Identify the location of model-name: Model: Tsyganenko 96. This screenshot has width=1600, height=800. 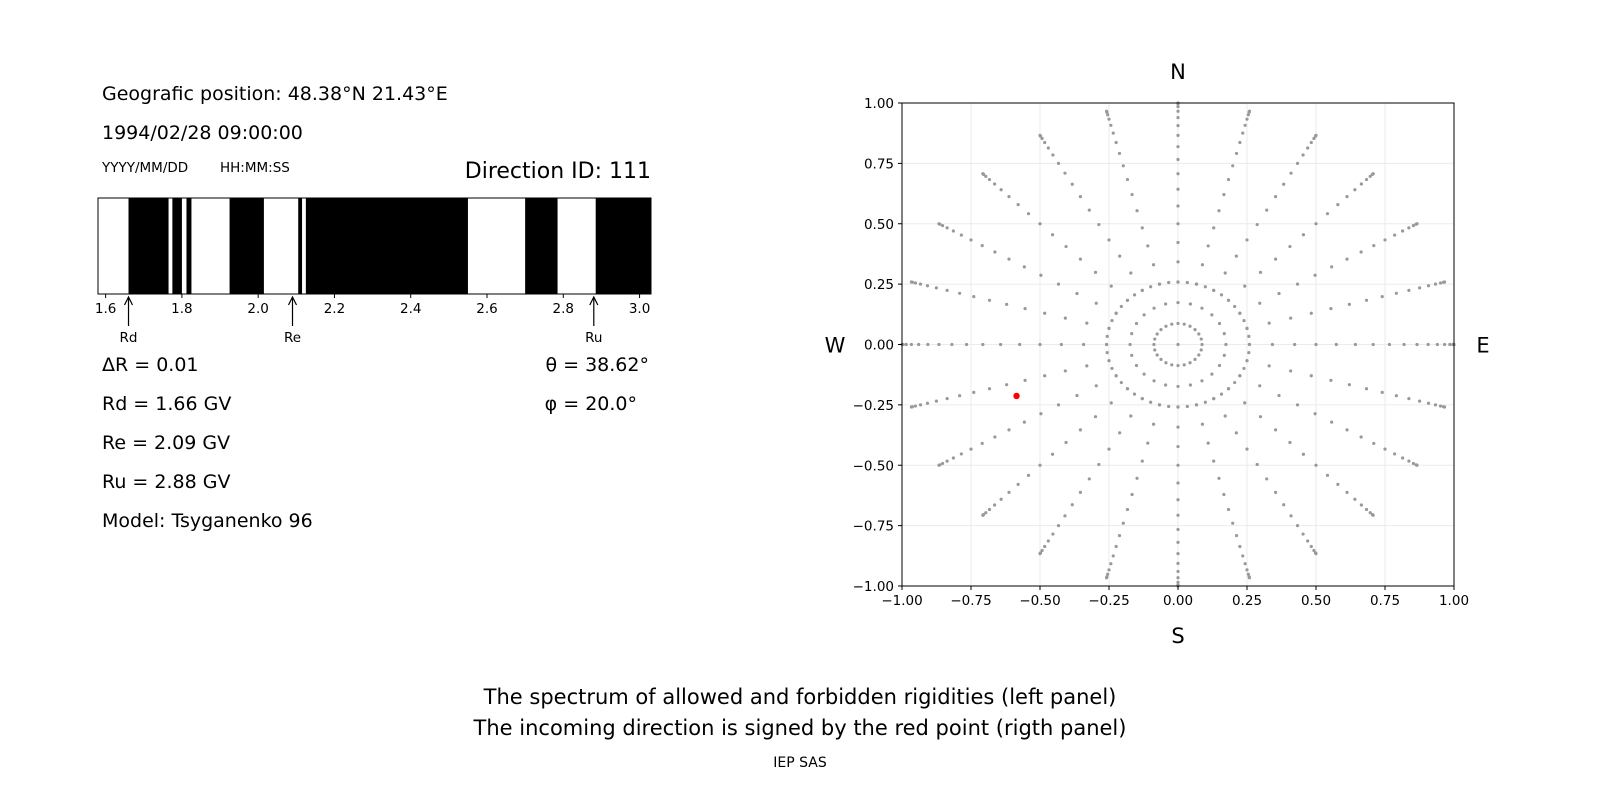
(207, 521).